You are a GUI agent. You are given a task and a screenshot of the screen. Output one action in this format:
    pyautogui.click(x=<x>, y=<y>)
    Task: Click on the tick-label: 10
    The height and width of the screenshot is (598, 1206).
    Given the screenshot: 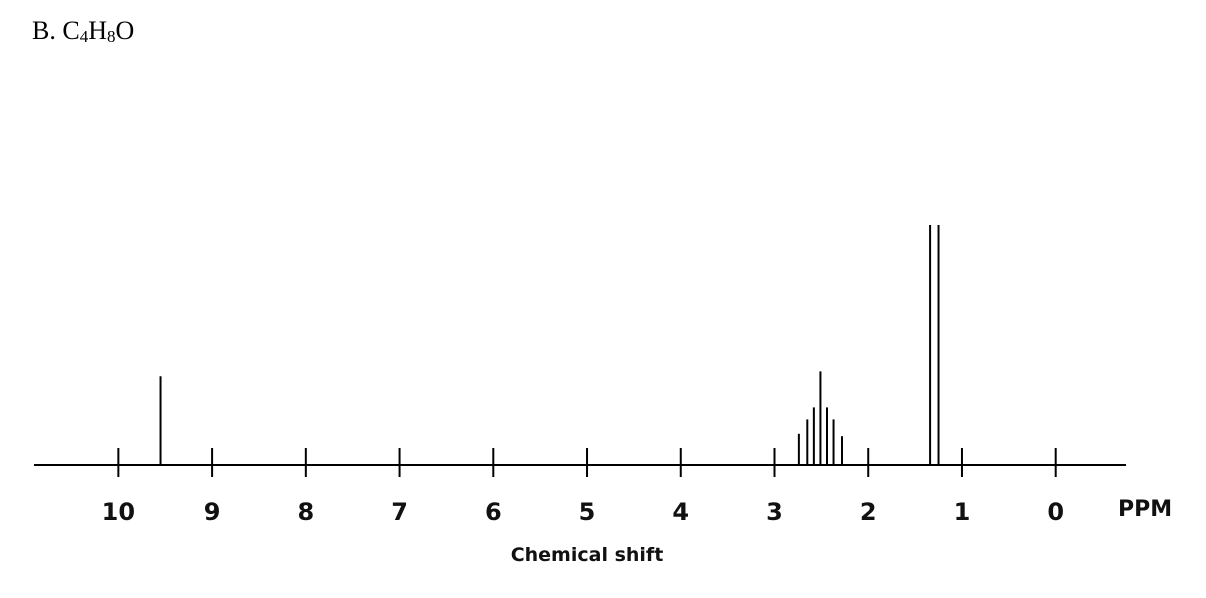 What is the action you would take?
    pyautogui.click(x=118, y=512)
    